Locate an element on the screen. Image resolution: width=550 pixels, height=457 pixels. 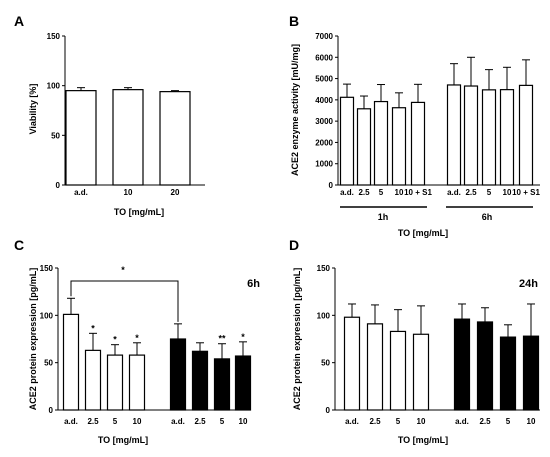
panel-a-y-tick-label: 100 is located at coordinates (54, 86).